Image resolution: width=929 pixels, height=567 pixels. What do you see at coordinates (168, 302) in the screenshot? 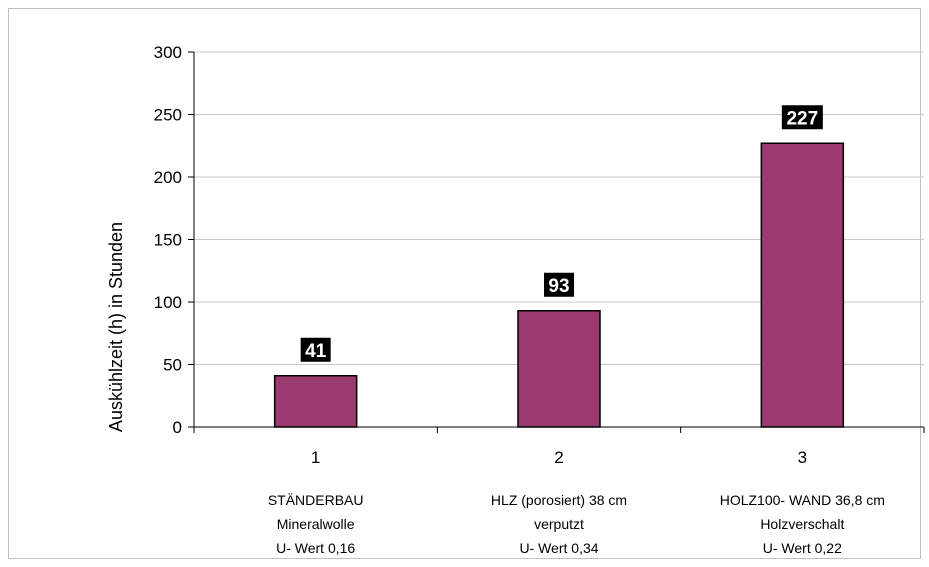
I see `y-tick-label: 100` at bounding box center [168, 302].